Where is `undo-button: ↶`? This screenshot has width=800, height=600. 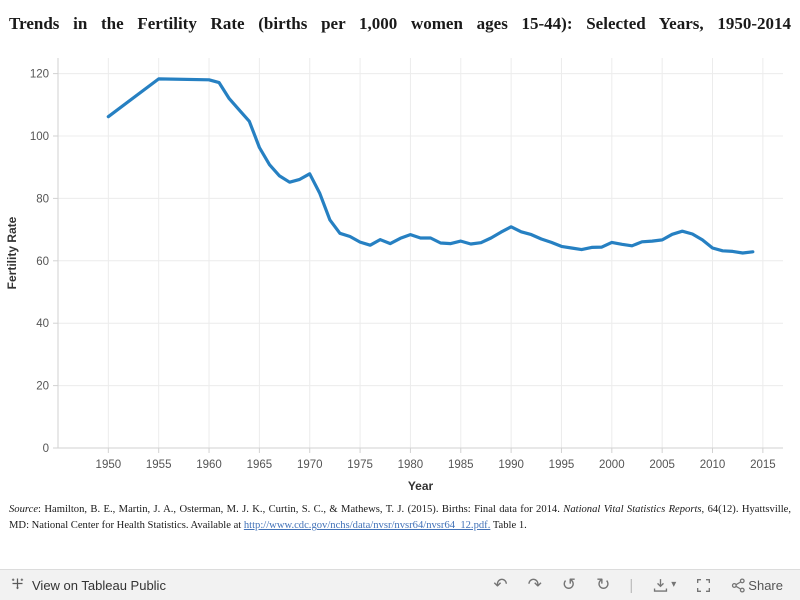 undo-button: ↶ is located at coordinates (500, 585).